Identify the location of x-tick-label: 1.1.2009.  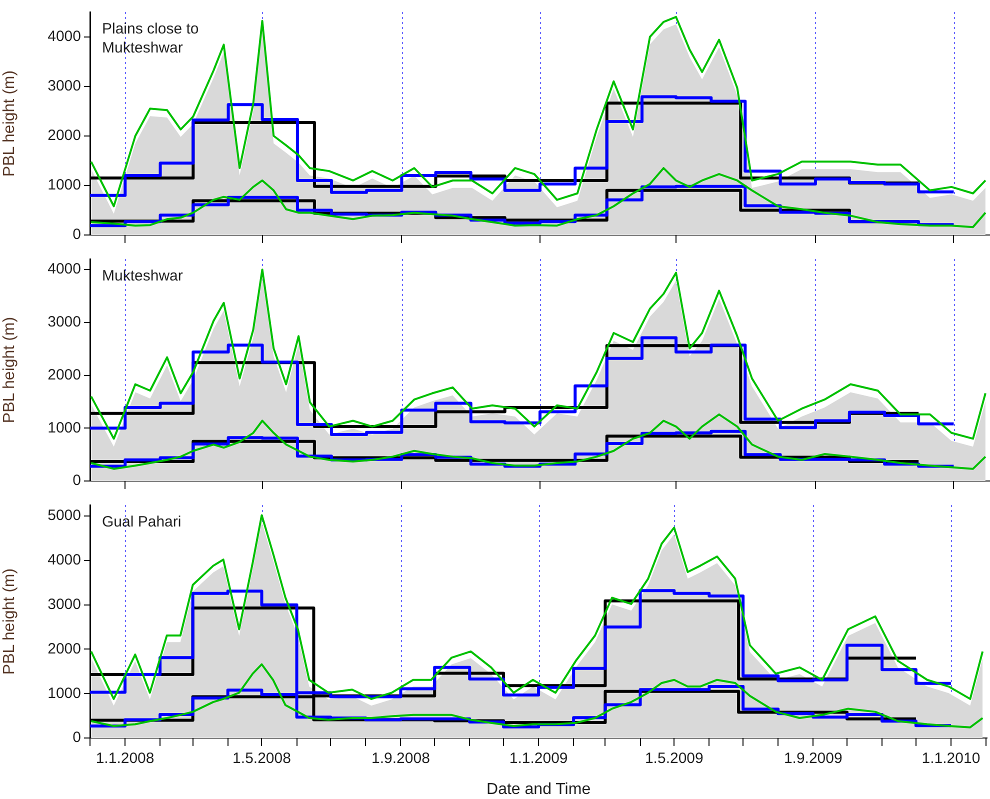
(538, 759).